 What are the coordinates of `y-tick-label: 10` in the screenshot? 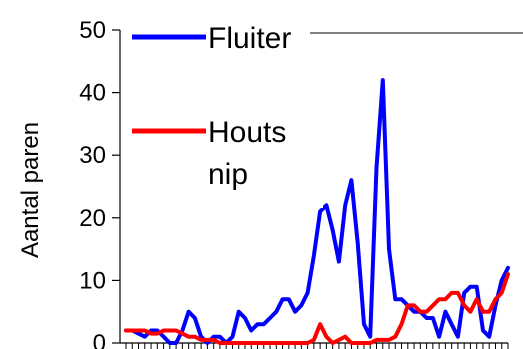 It's located at (92, 280).